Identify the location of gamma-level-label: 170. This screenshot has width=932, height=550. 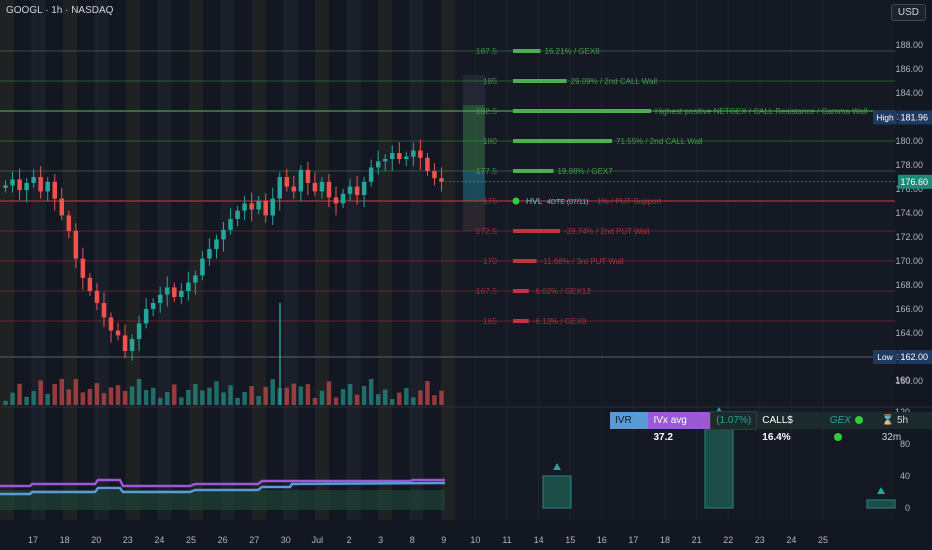
(490, 261).